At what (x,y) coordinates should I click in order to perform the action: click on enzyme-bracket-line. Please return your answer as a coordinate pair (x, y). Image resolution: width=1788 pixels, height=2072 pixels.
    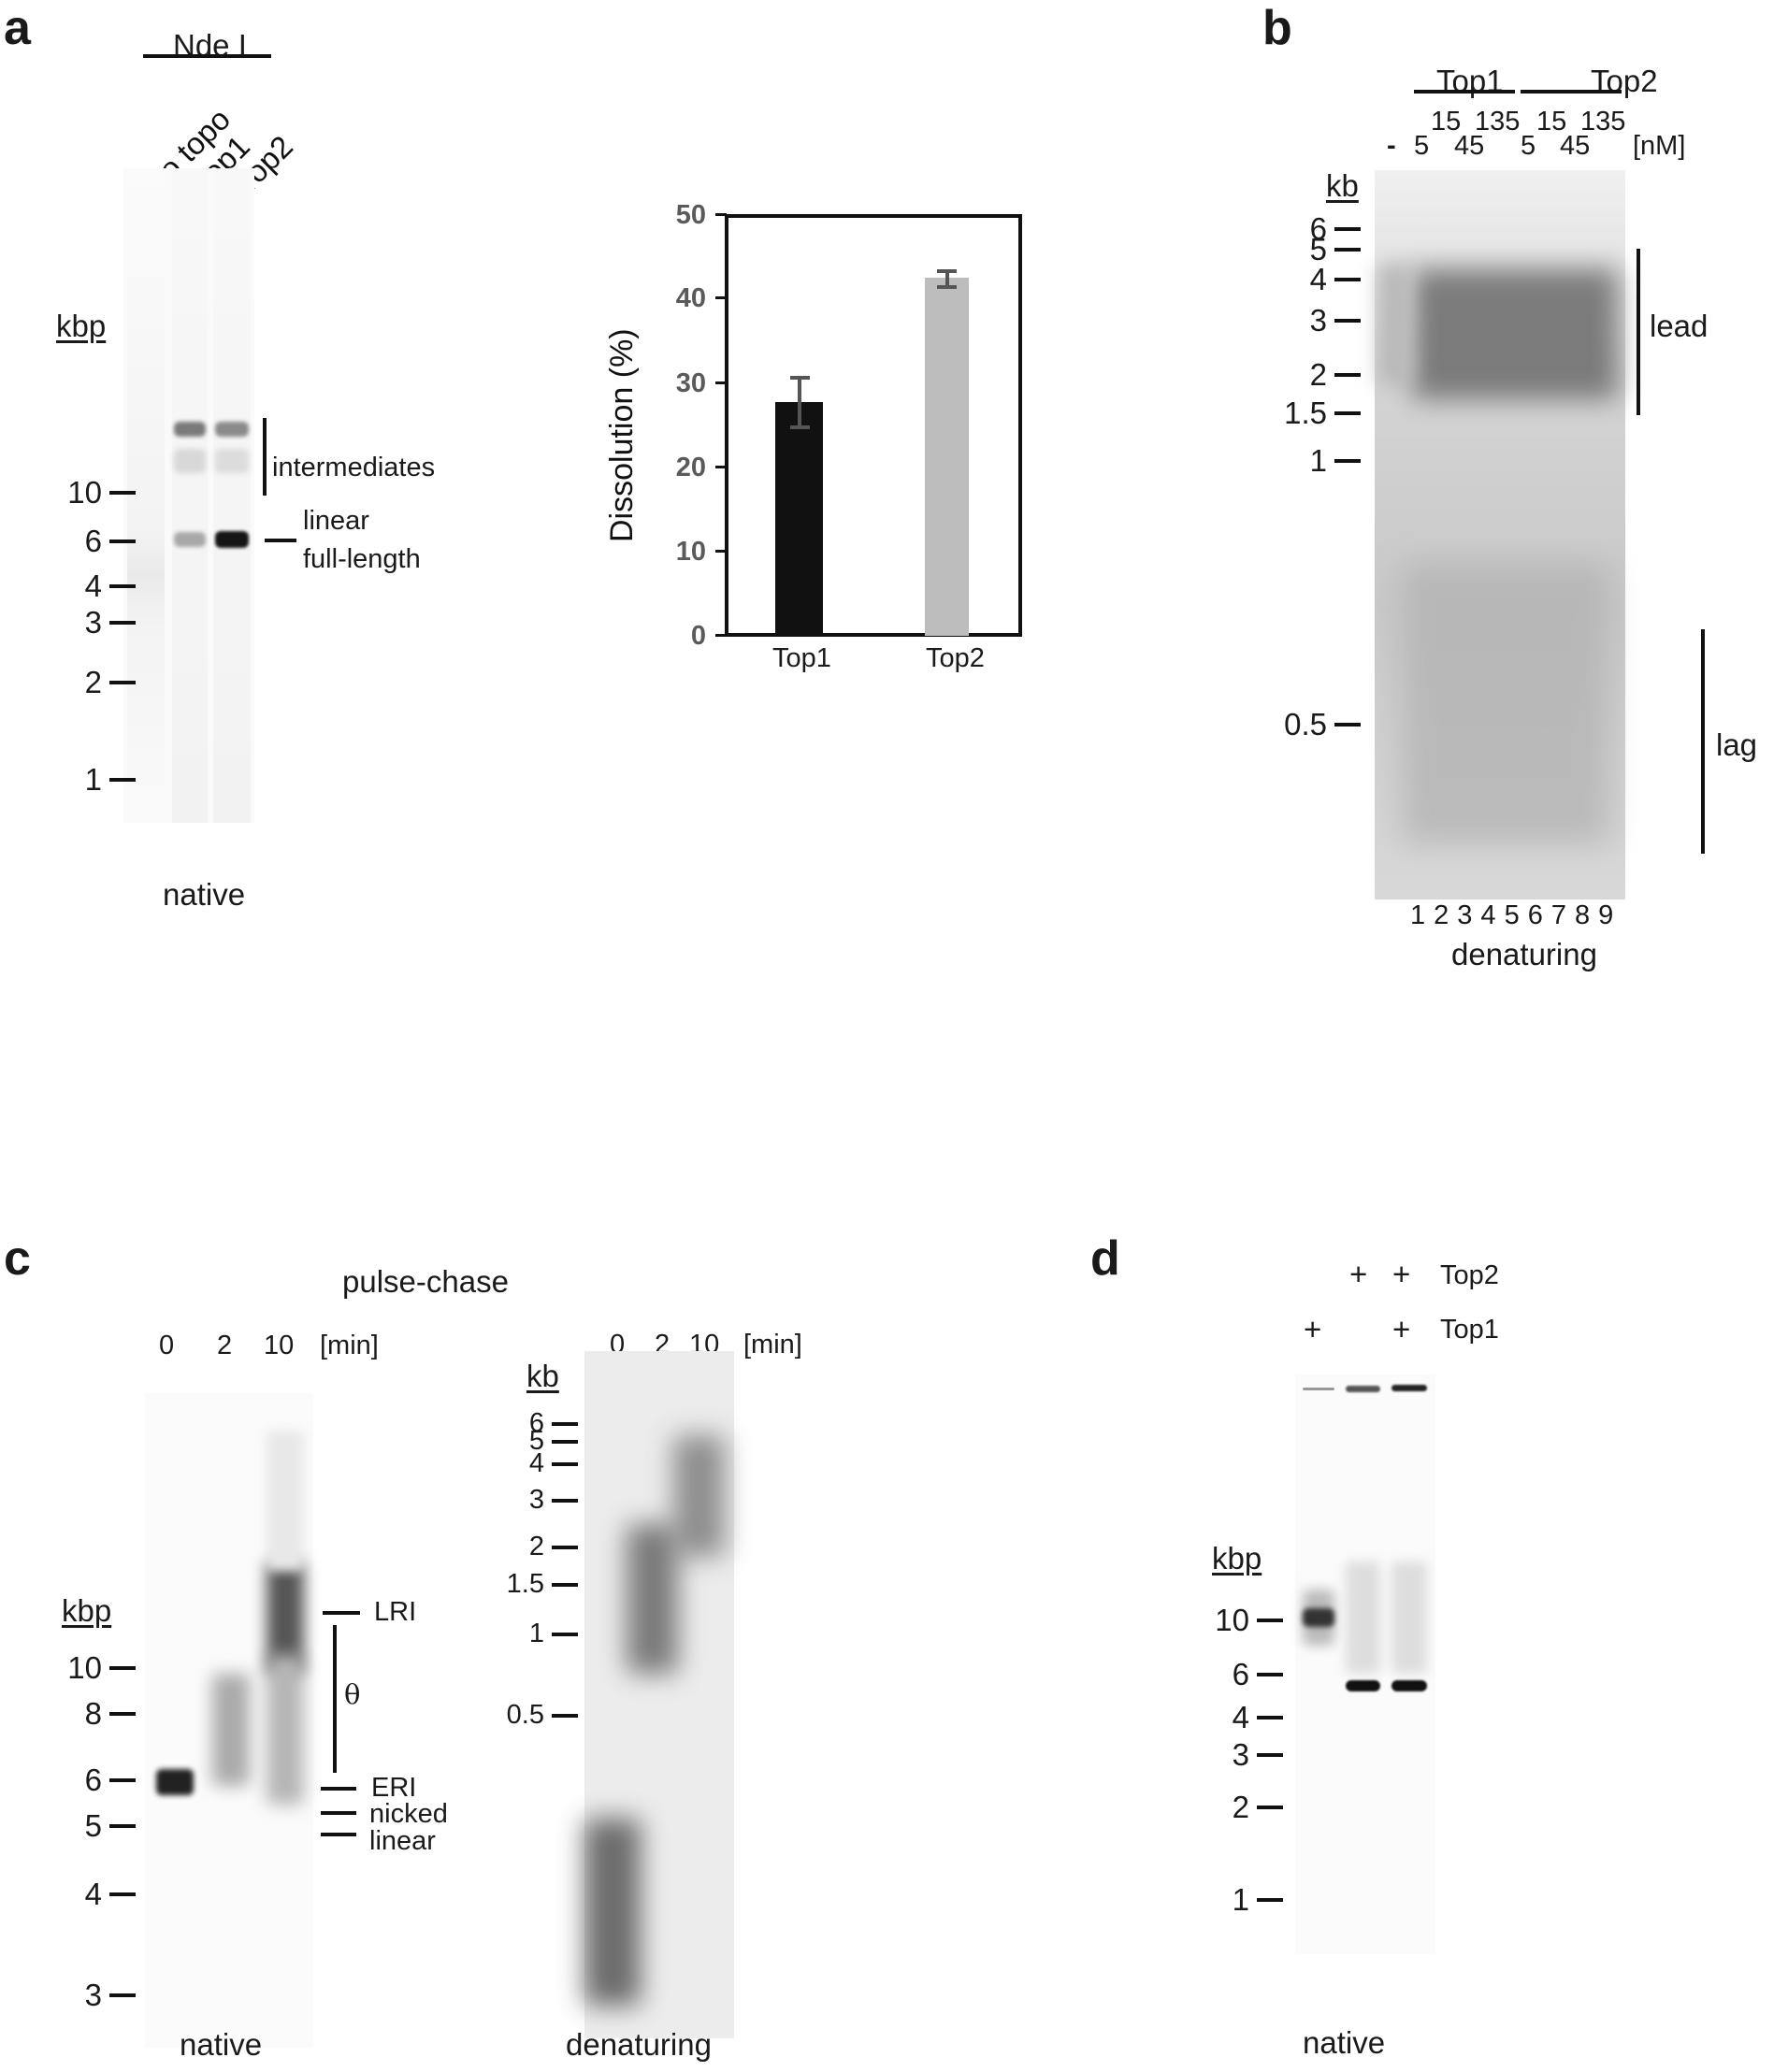
    Looking at the image, I should click on (207, 56).